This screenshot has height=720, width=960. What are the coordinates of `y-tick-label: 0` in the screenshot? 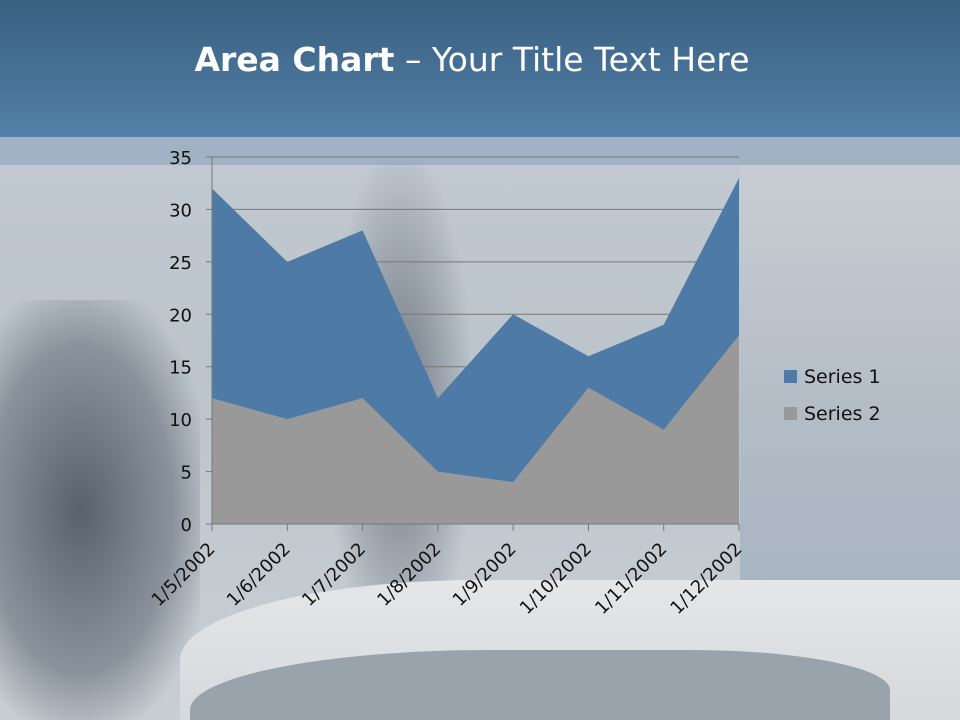 It's located at (186, 525).